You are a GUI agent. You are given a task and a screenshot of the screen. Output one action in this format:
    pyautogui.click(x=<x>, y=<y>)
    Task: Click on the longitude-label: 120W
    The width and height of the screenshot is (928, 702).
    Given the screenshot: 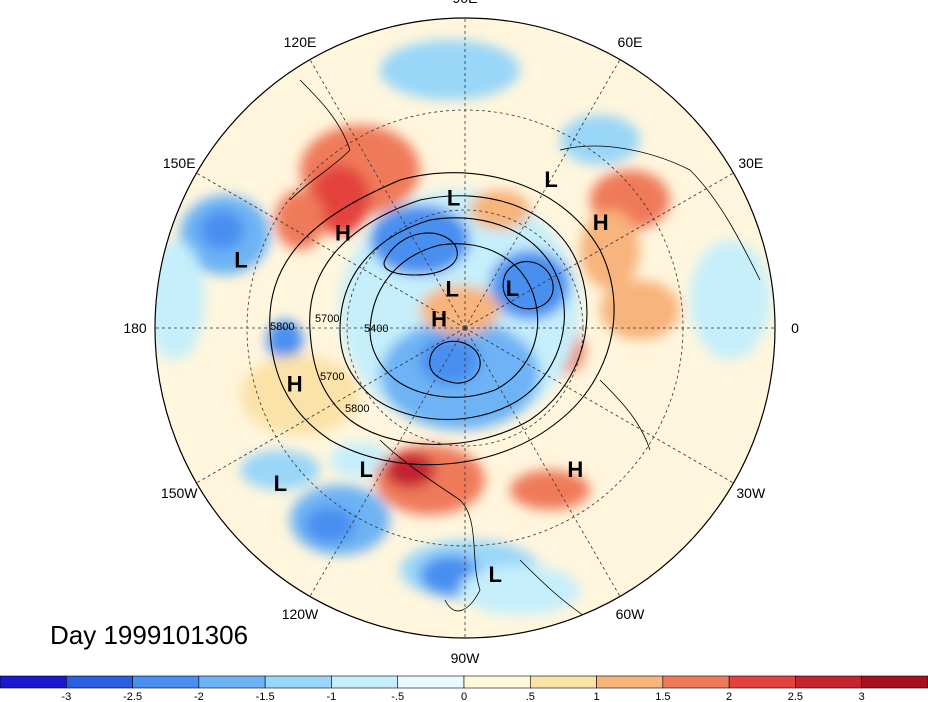 What is the action you would take?
    pyautogui.click(x=300, y=614)
    